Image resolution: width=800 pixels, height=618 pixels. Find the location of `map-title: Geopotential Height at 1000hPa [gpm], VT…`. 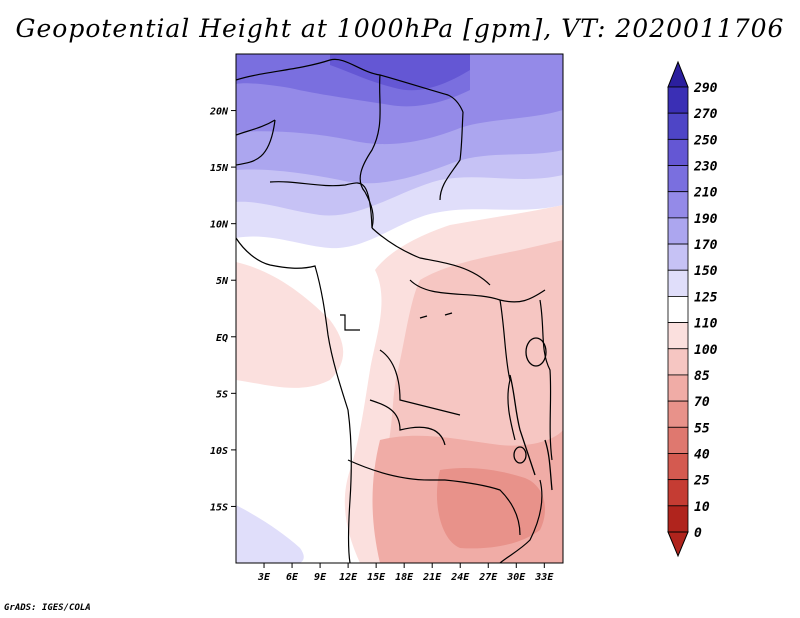

map-title: Geopotential Height at 1000hPa [gpm], VT… is located at coordinates (400, 28).